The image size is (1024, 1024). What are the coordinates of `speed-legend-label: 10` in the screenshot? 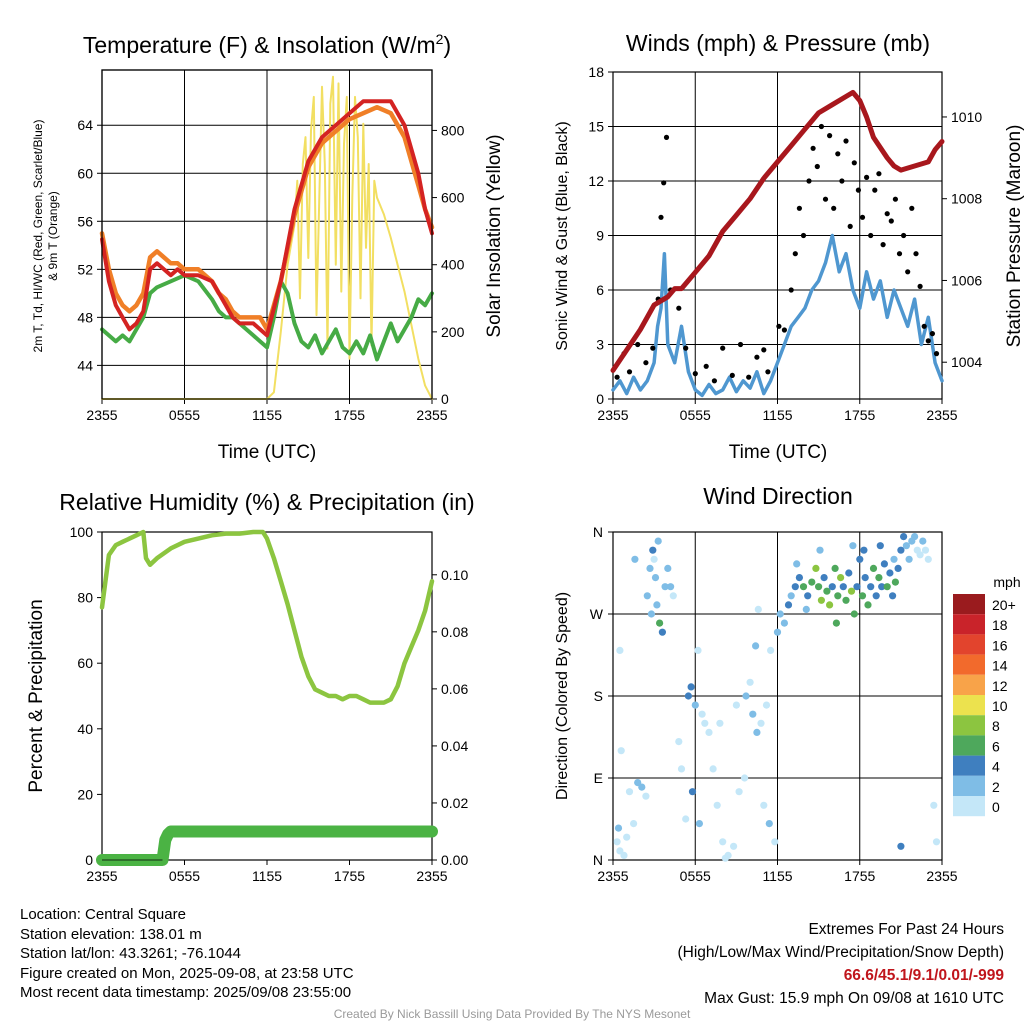 It's located at (1000, 706).